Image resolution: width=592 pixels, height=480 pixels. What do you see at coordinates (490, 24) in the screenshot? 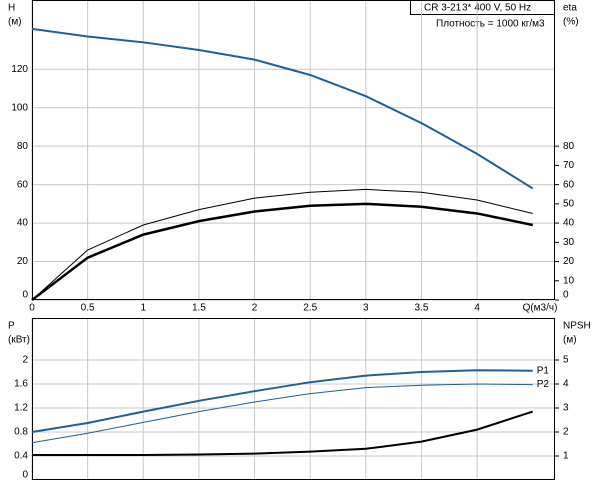
I see `density: Плотность = 1000 кг/м3` at bounding box center [490, 24].